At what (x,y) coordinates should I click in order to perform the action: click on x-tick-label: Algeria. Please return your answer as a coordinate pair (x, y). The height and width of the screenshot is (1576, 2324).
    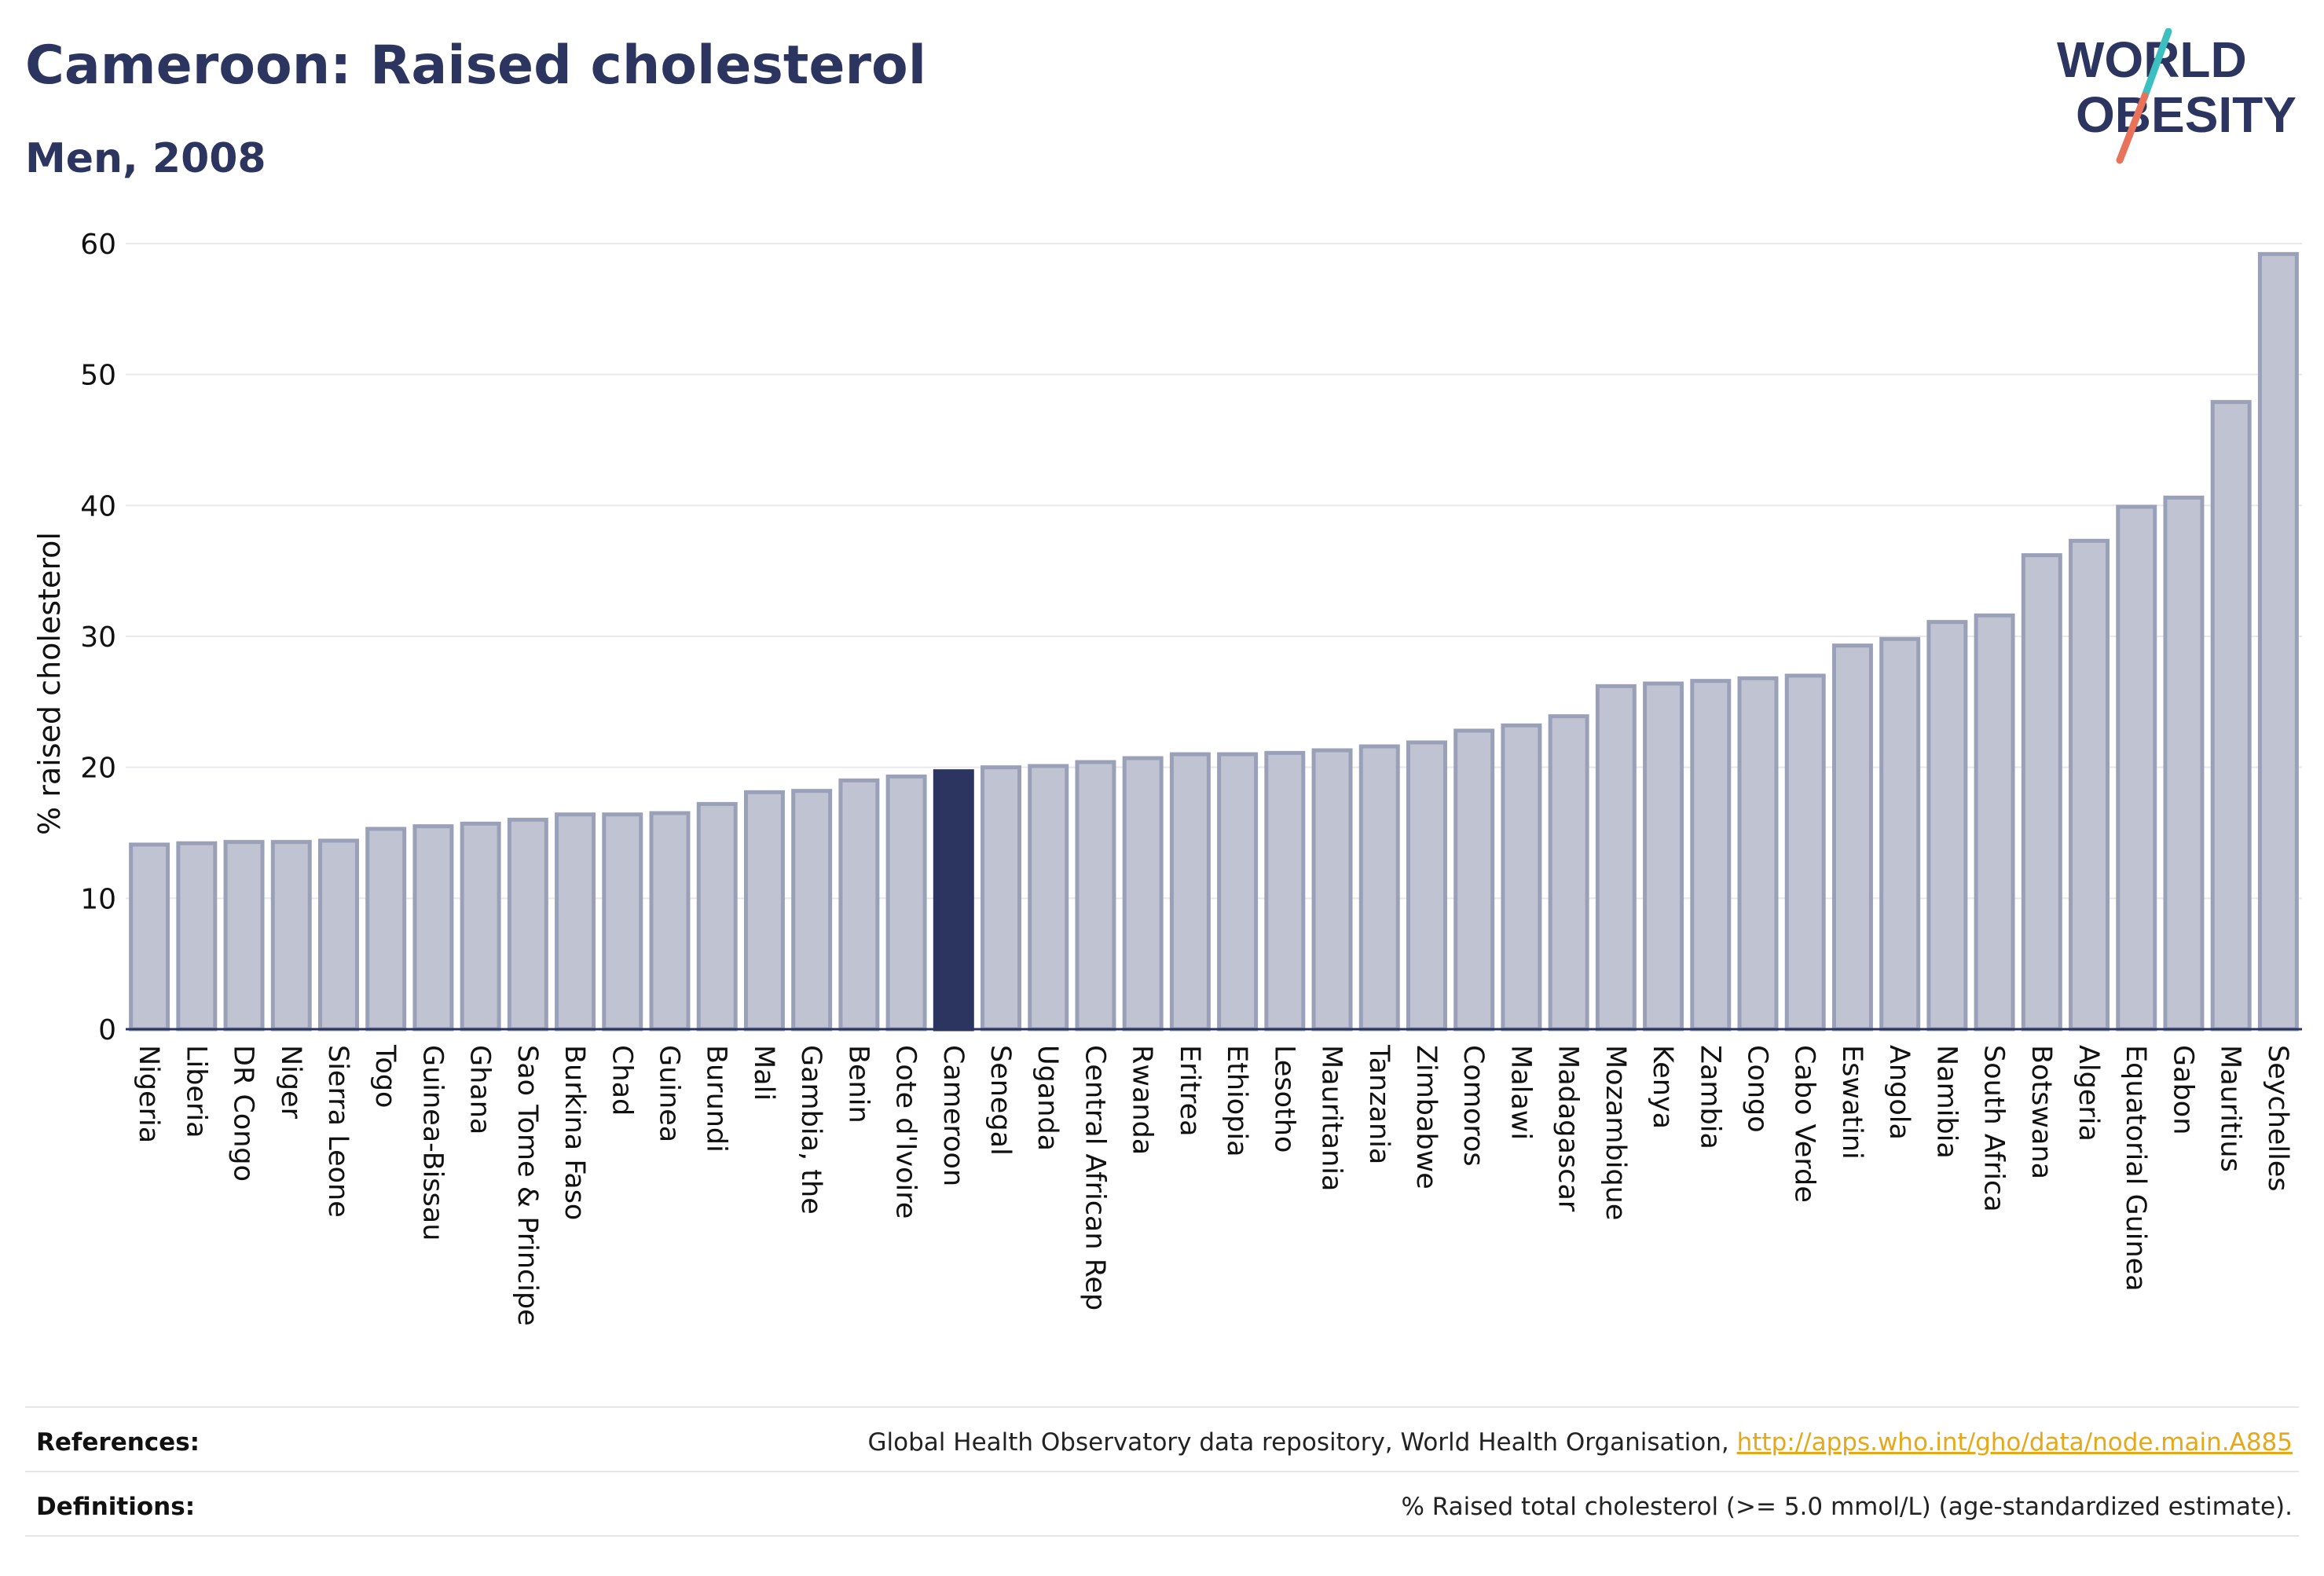
    Looking at the image, I should click on (2088, 1093).